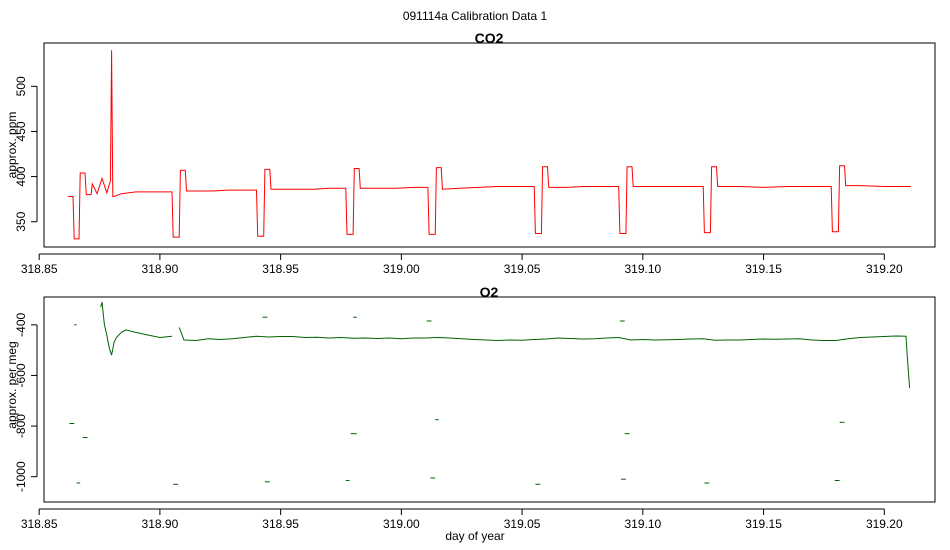 This screenshot has width=950, height=550. What do you see at coordinates (21, 325) in the screenshot?
I see `o2-y-tick-label: -400` at bounding box center [21, 325].